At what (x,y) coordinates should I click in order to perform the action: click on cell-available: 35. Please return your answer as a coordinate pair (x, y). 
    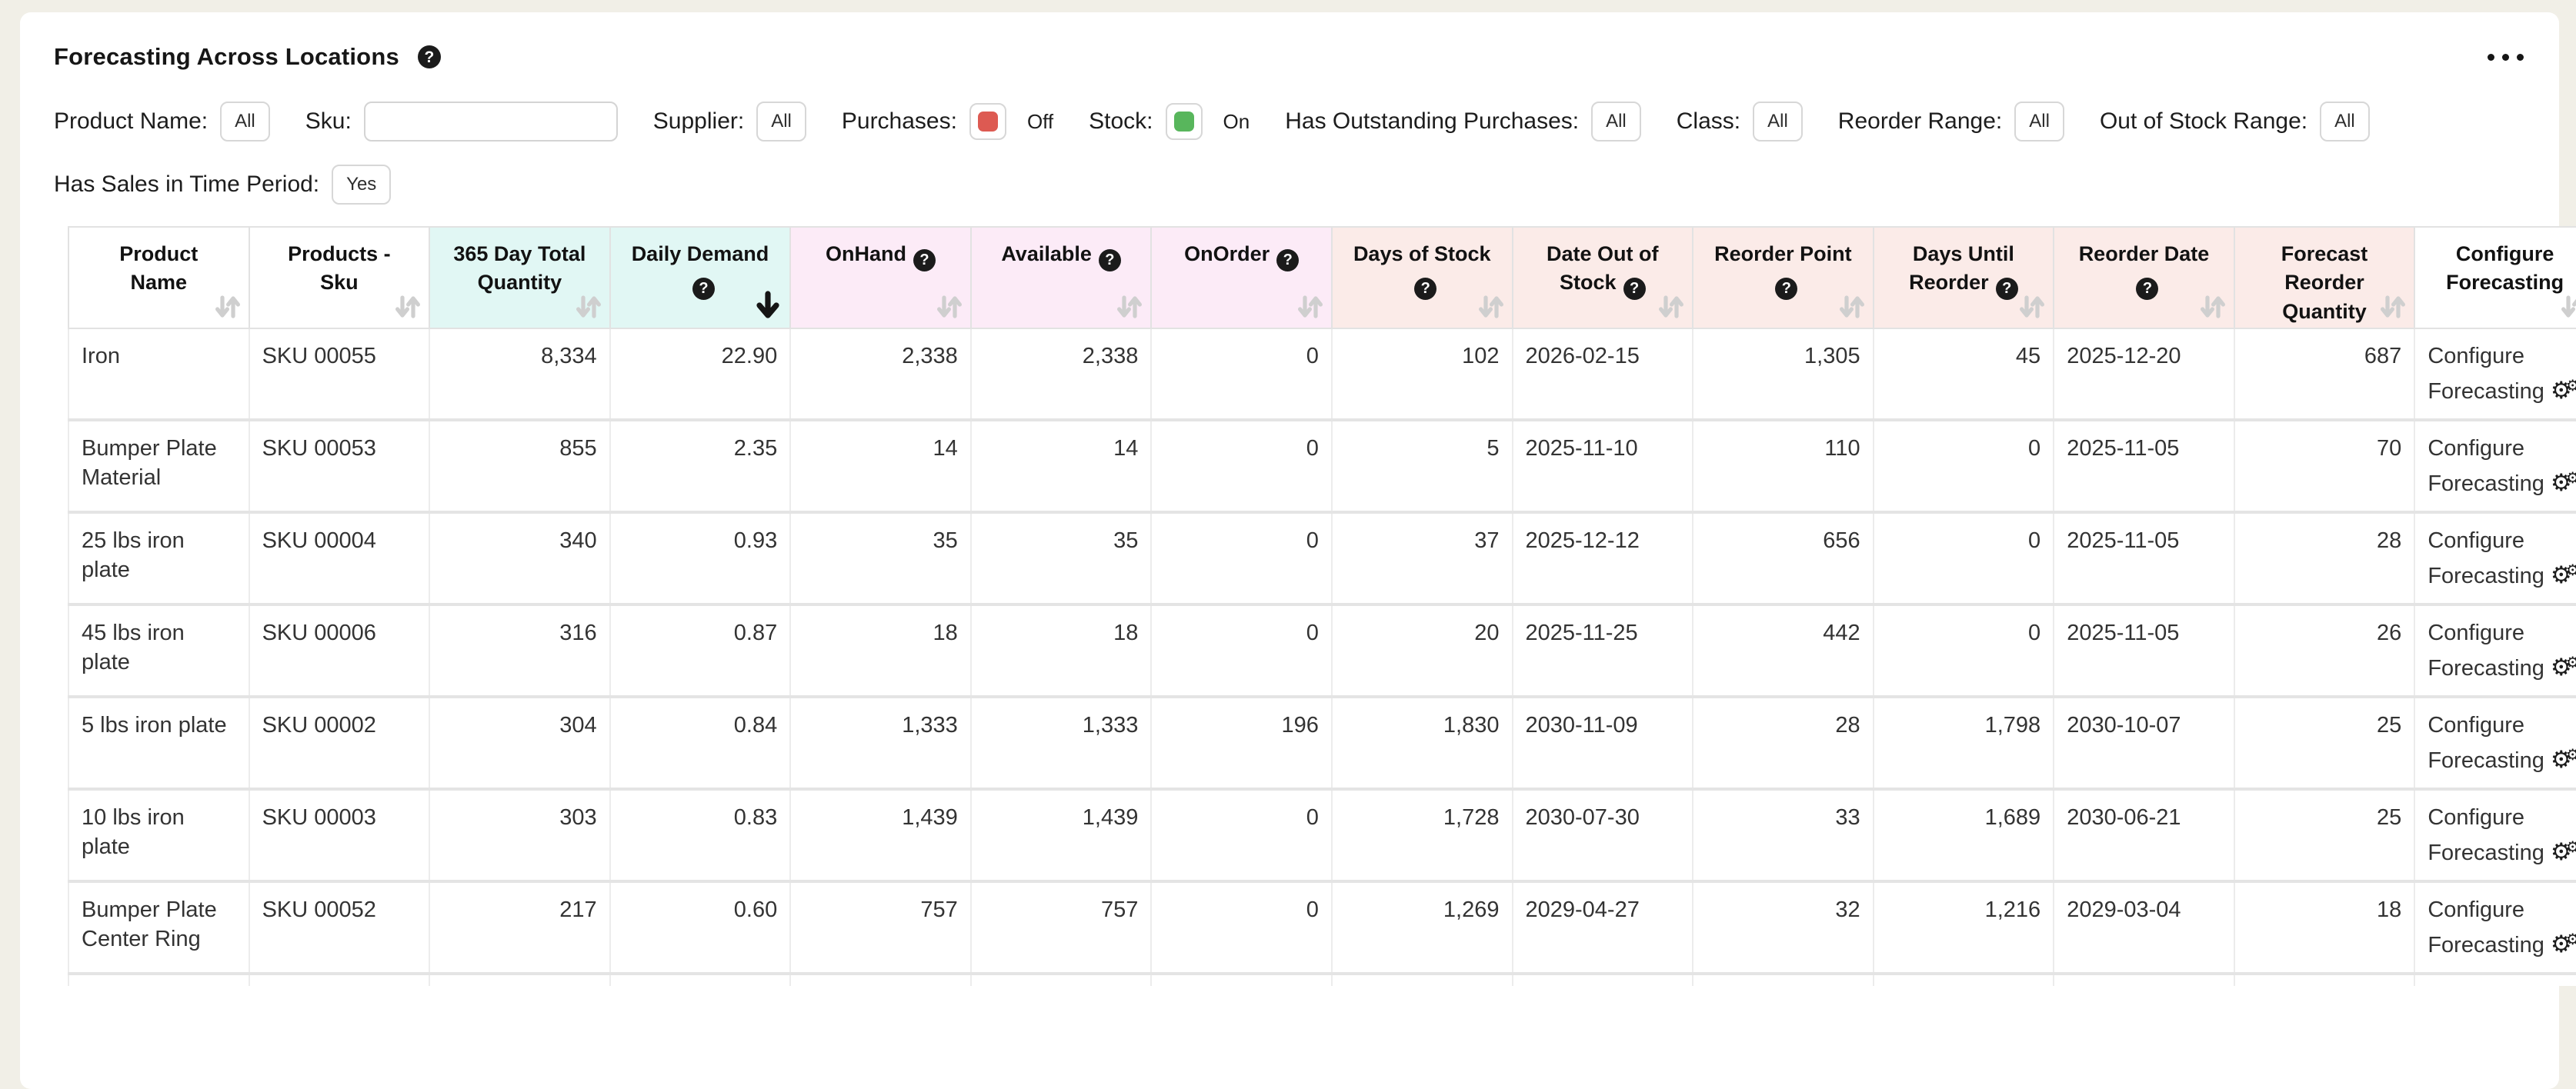
    Looking at the image, I should click on (1061, 559).